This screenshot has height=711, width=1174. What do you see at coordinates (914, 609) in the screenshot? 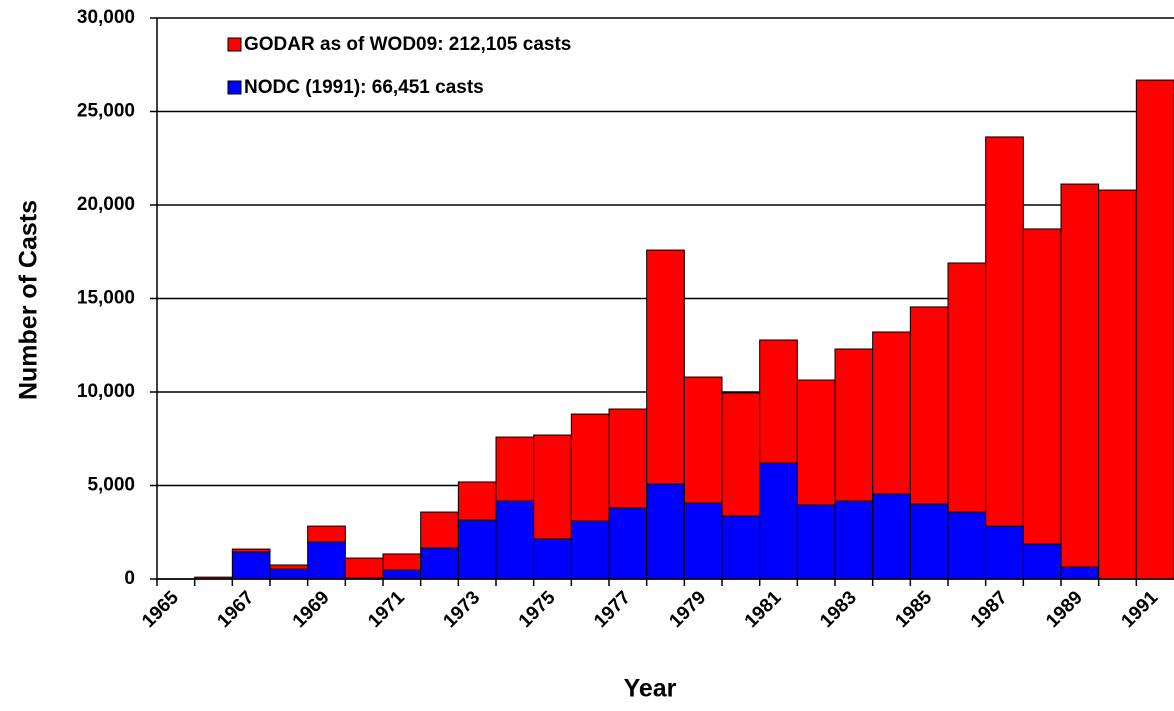
I see `x-tick-label: 1985` at bounding box center [914, 609].